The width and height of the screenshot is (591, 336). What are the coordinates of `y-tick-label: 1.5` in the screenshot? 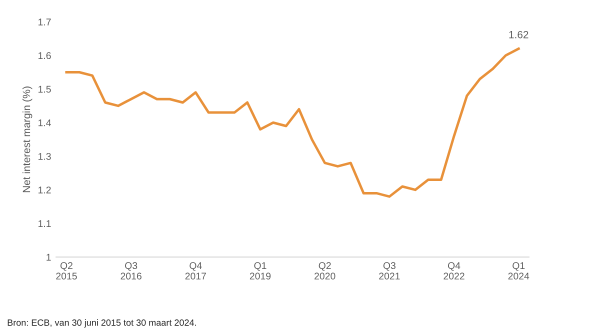 It's located at (44, 89).